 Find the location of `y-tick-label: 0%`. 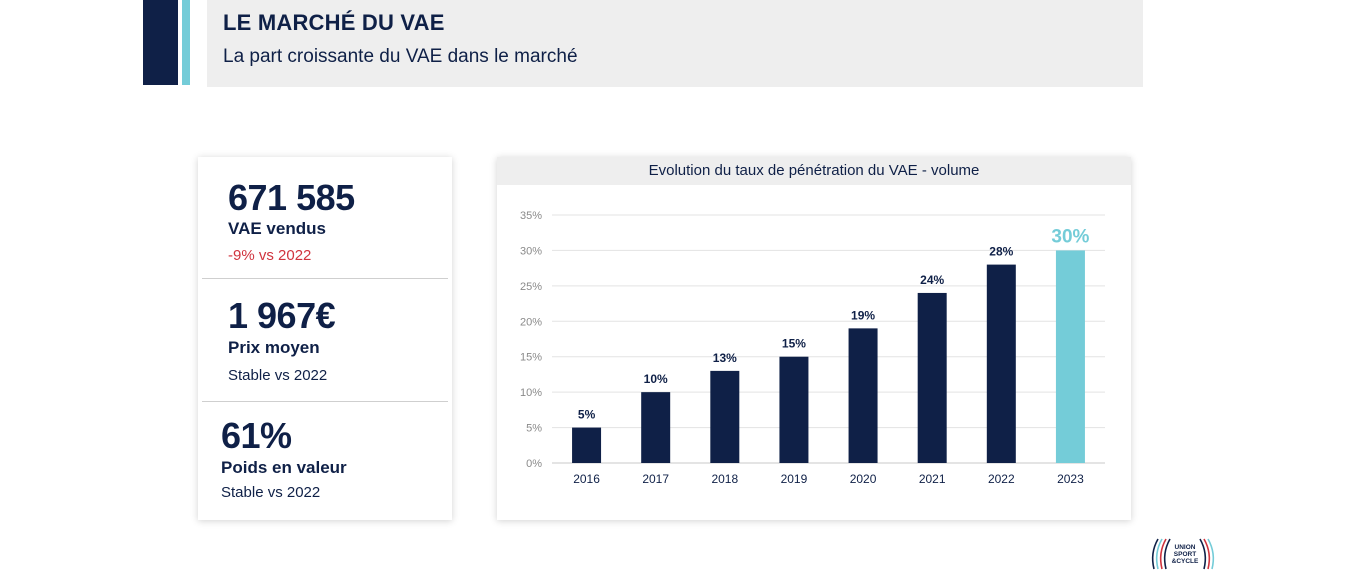

y-tick-label: 0% is located at coordinates (534, 464).